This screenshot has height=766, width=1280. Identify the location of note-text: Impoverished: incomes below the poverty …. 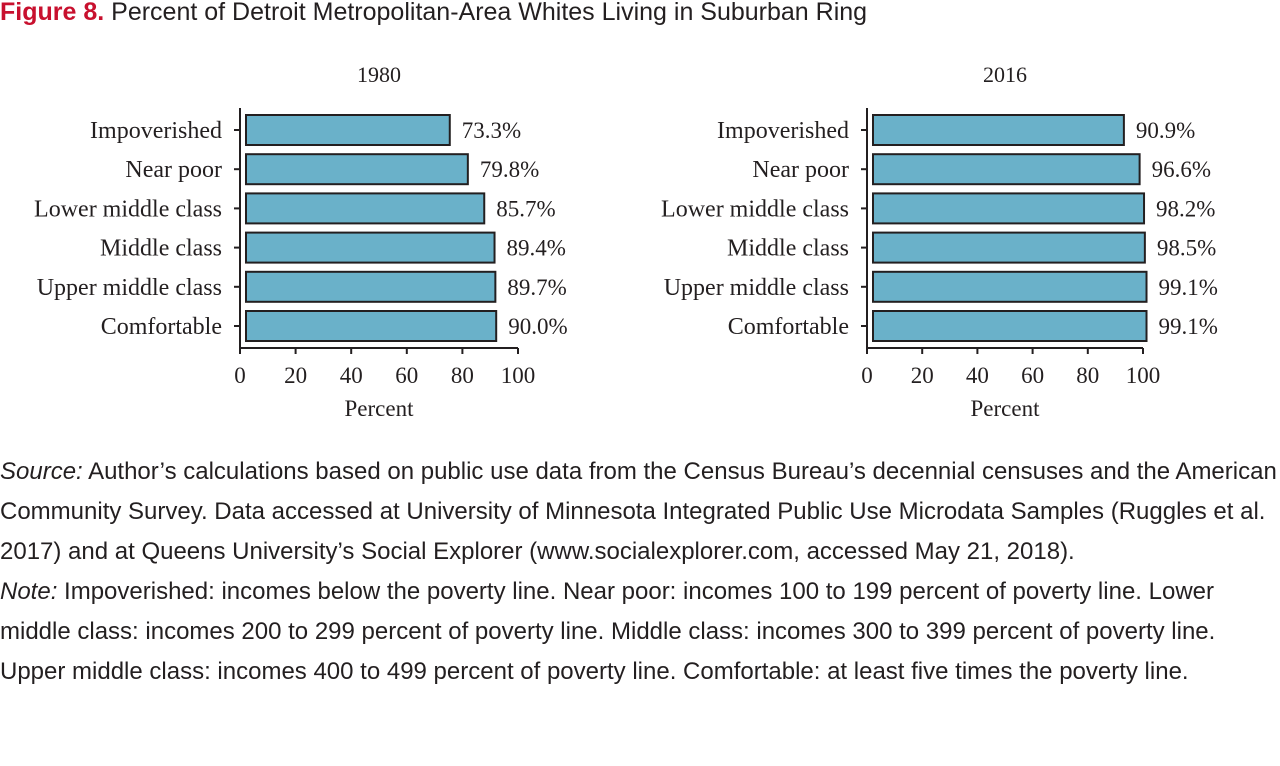
(608, 631).